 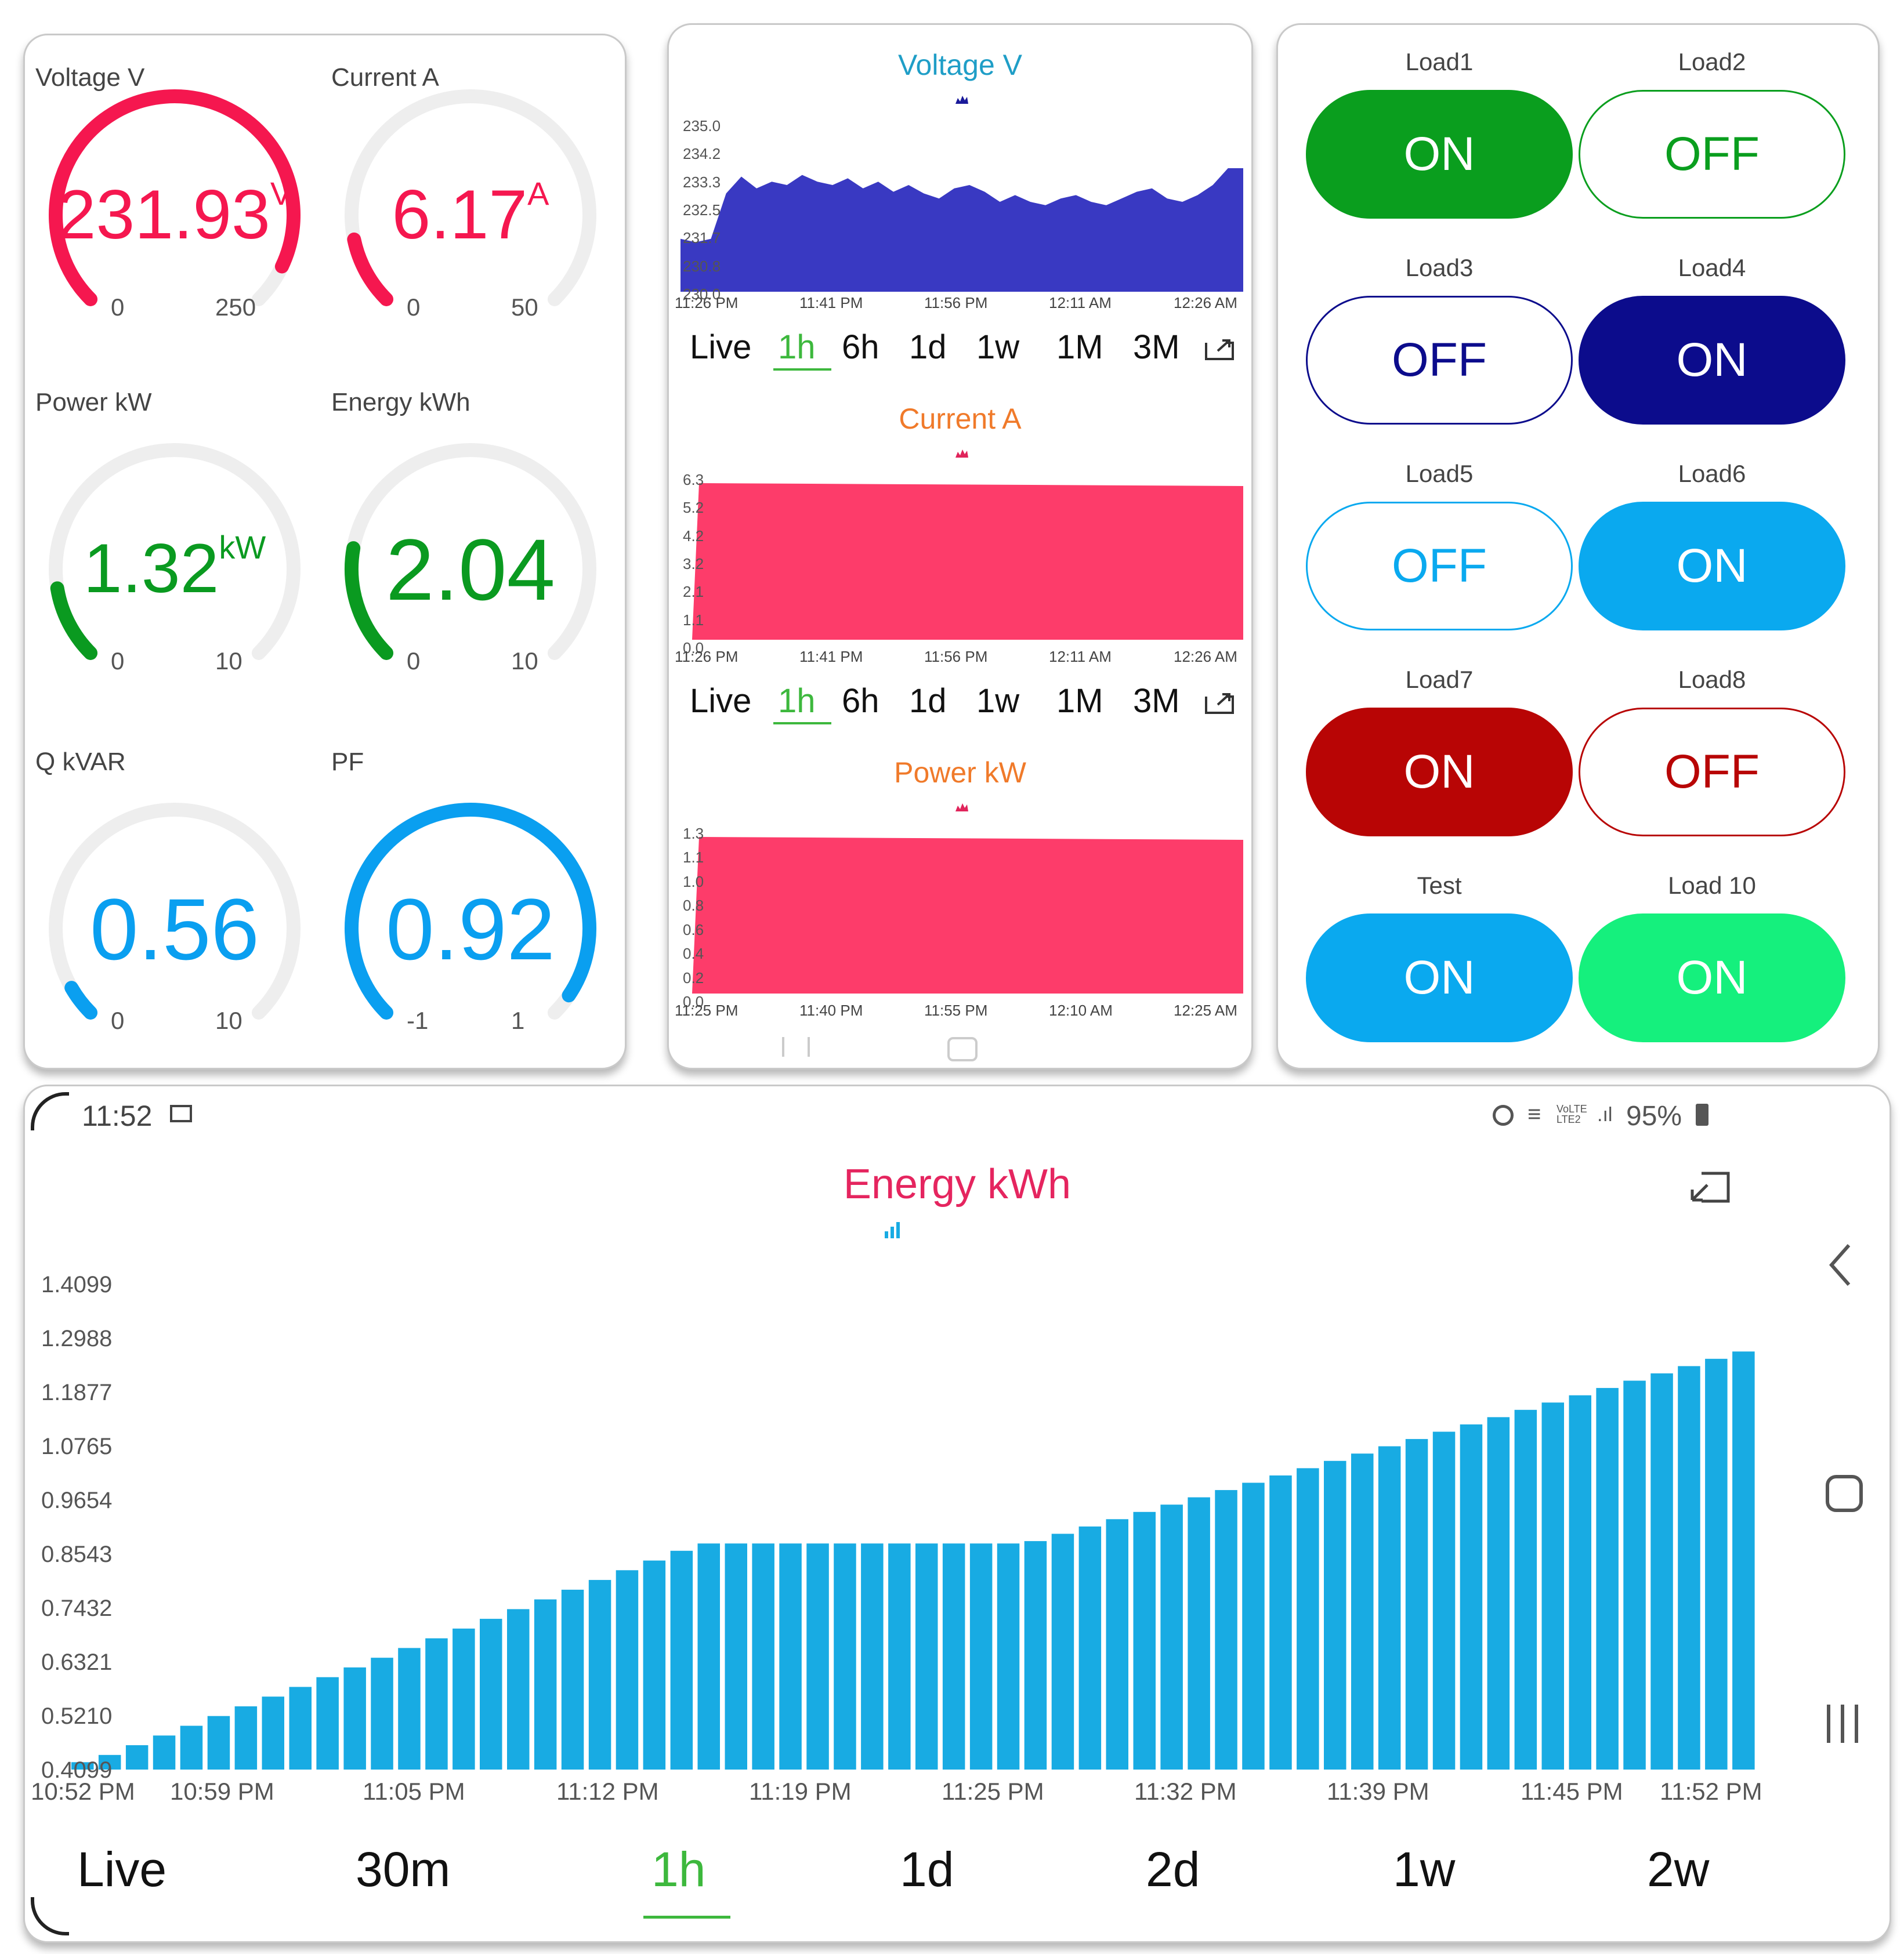 What do you see at coordinates (702, 266) in the screenshot?
I see `y-tick: 230.8` at bounding box center [702, 266].